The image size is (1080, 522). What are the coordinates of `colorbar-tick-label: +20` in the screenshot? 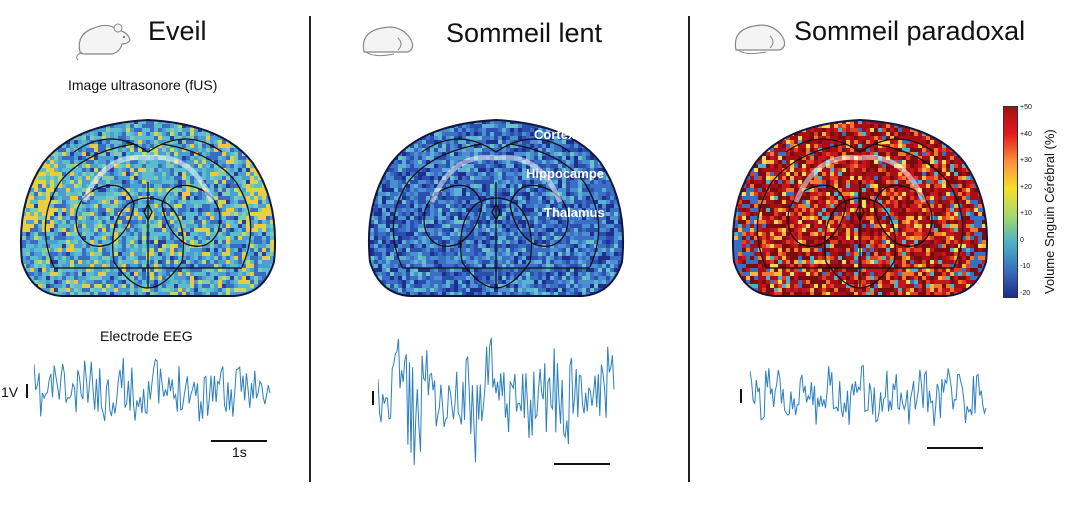 It's located at (1026, 187).